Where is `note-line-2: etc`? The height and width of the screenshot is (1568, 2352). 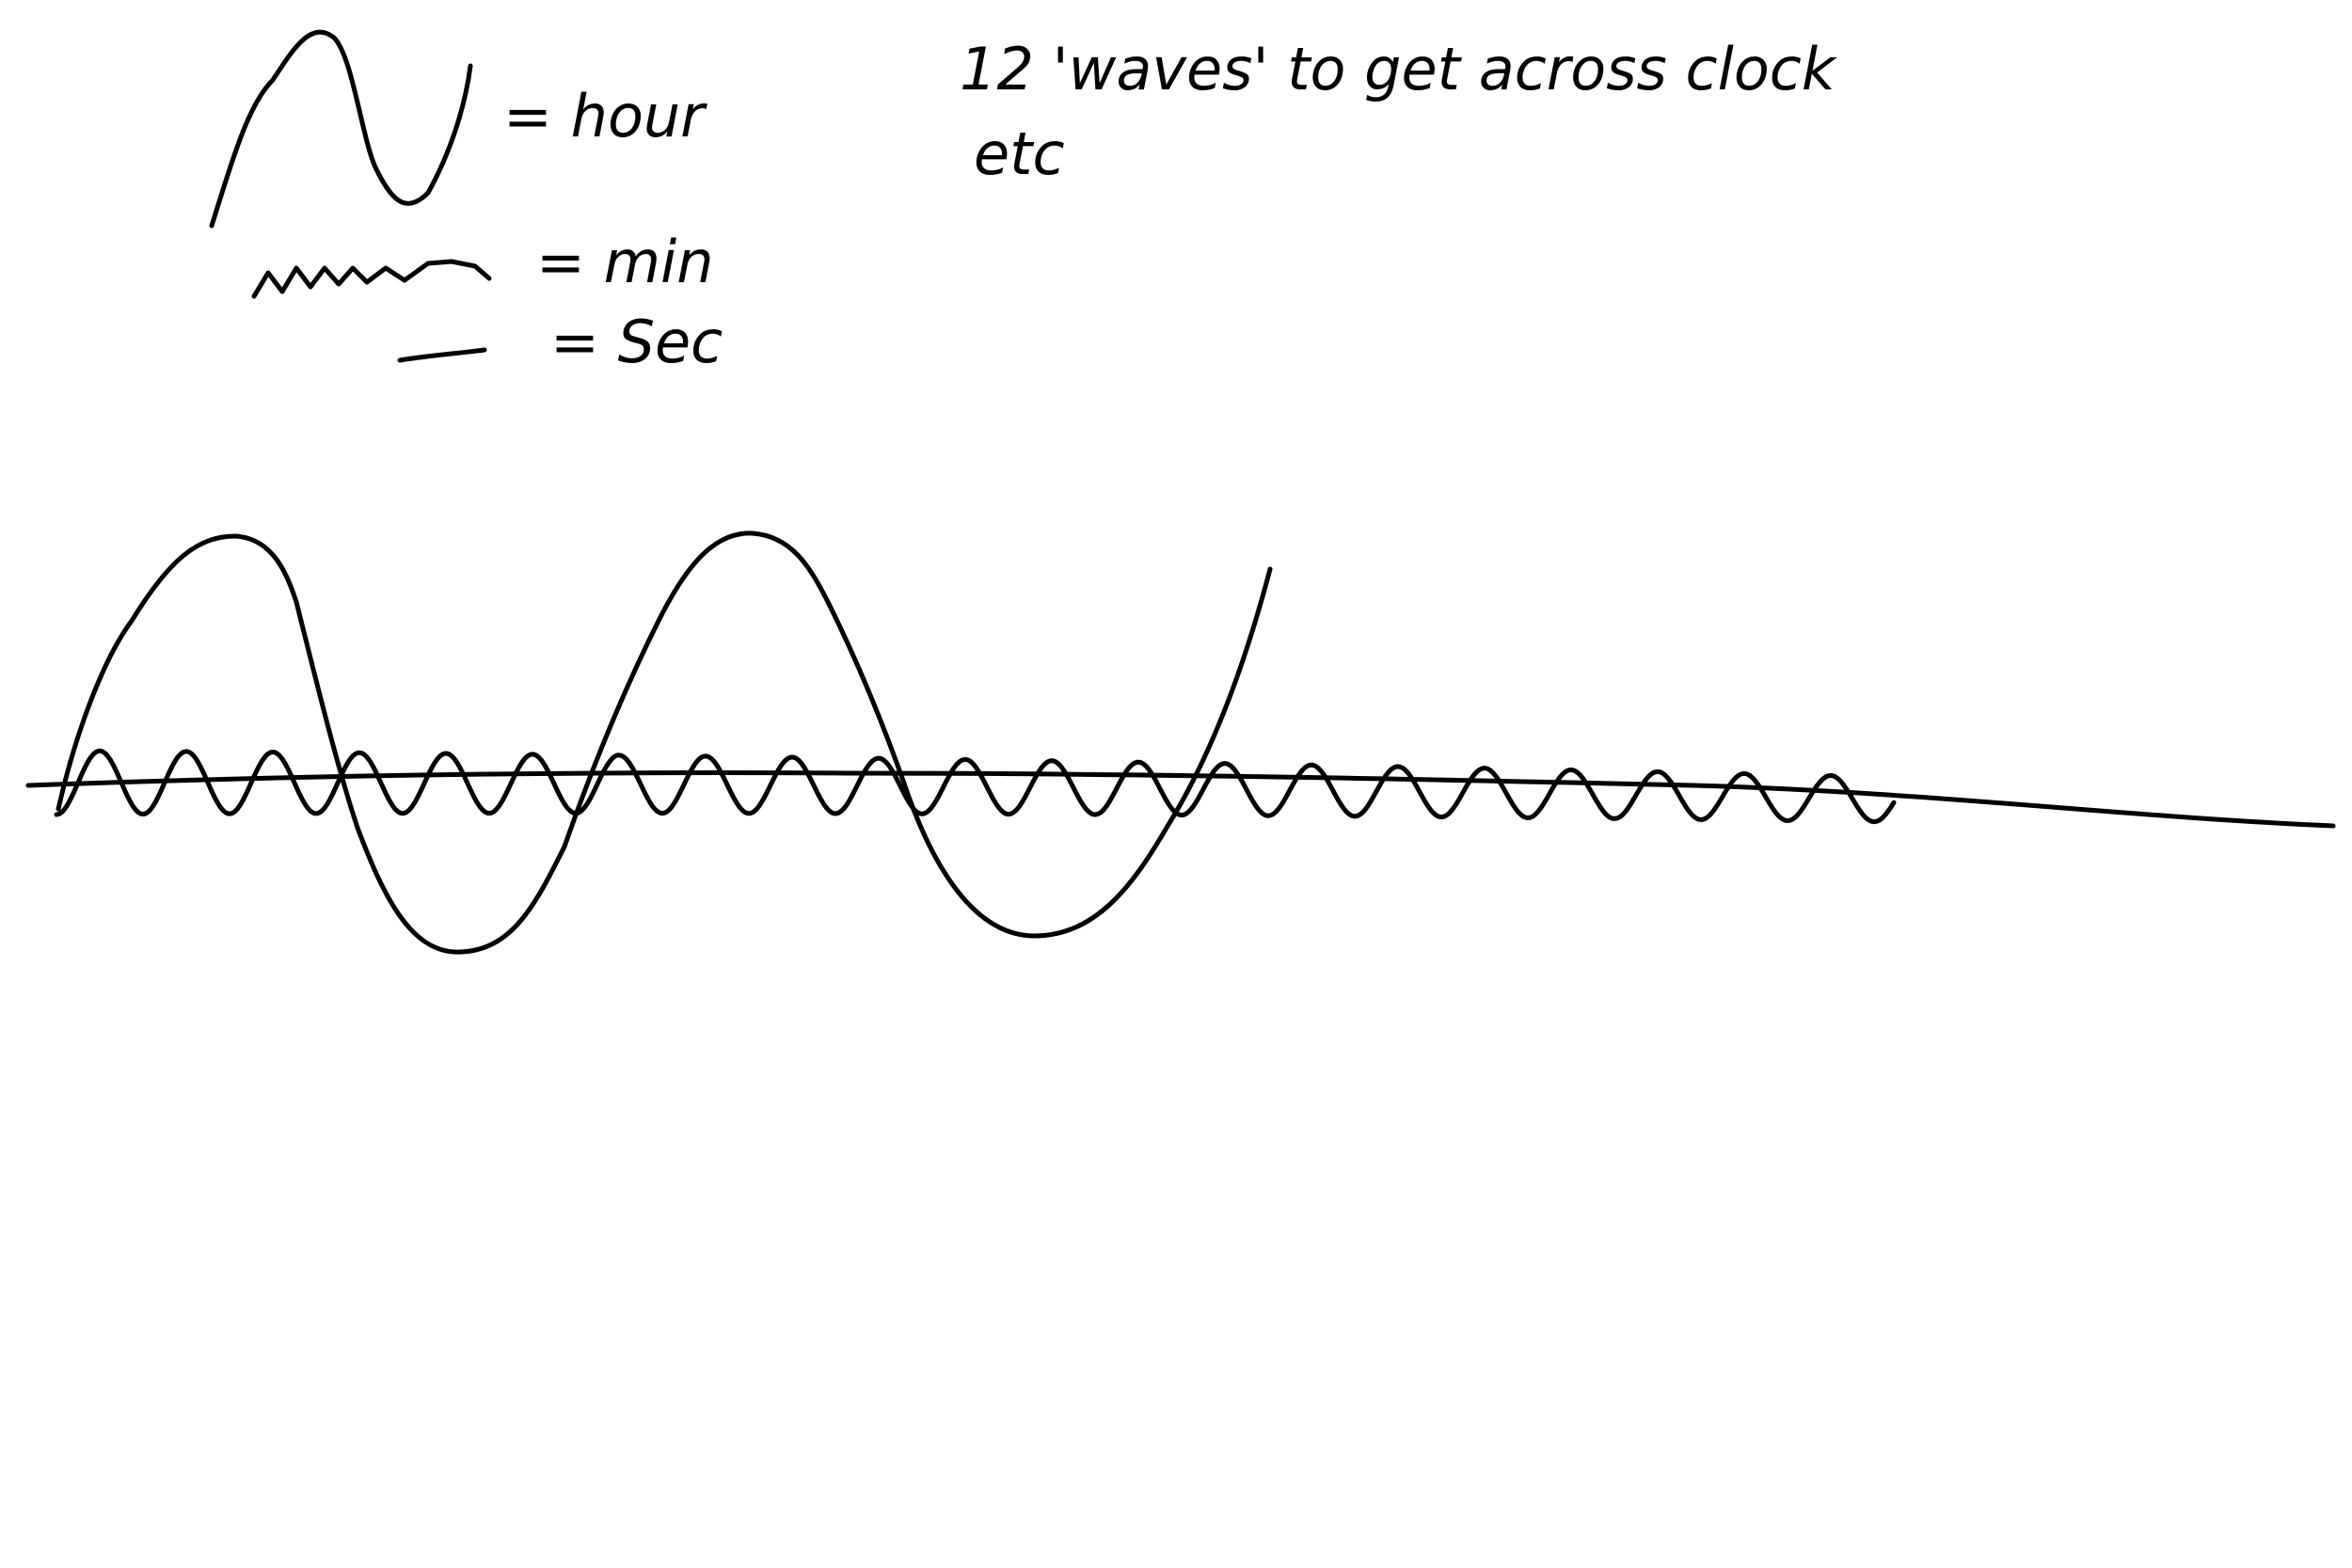 note-line-2: etc is located at coordinates (1019, 153).